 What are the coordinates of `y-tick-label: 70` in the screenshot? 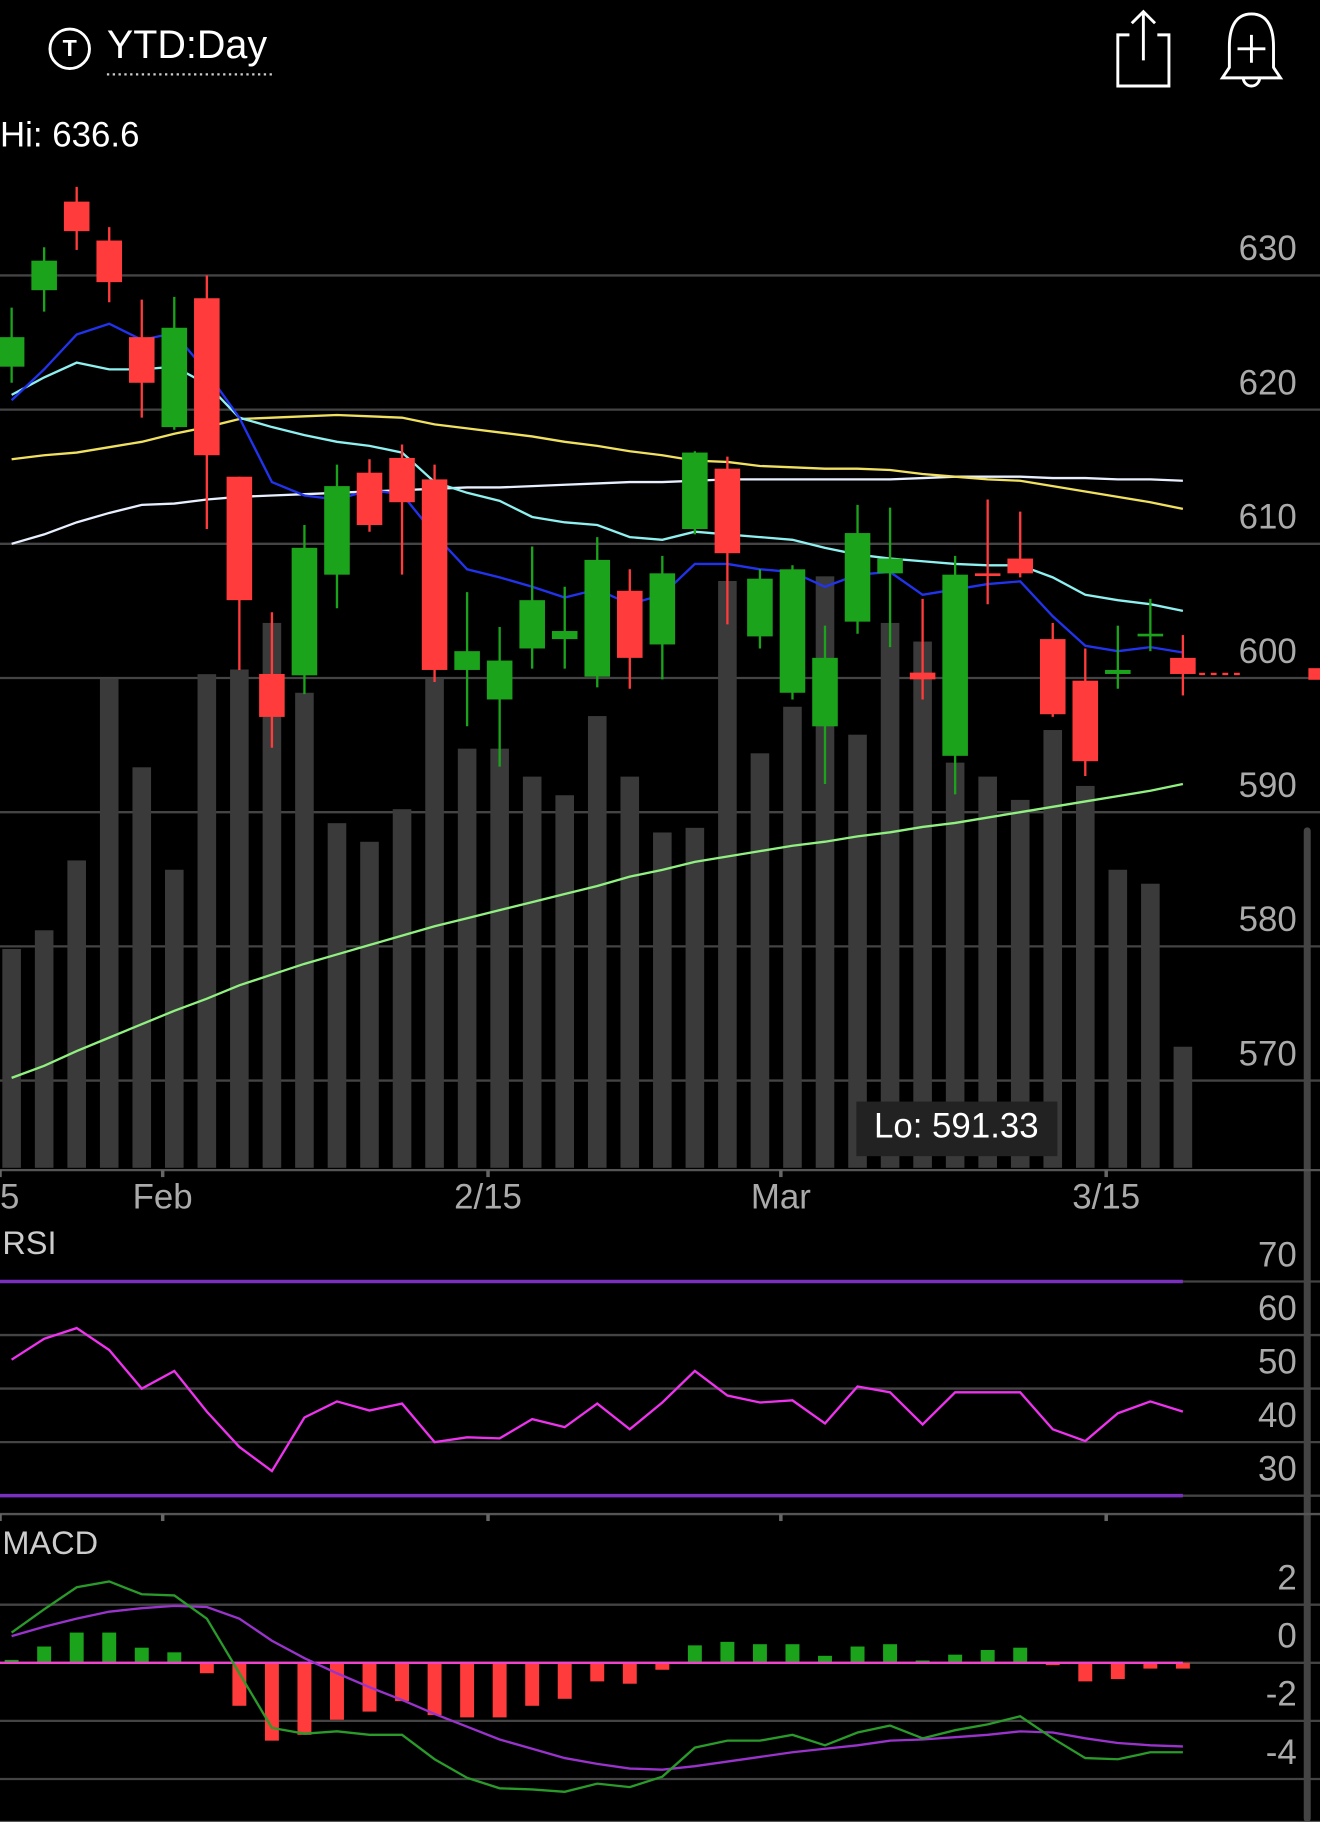 It's located at (1277, 1254).